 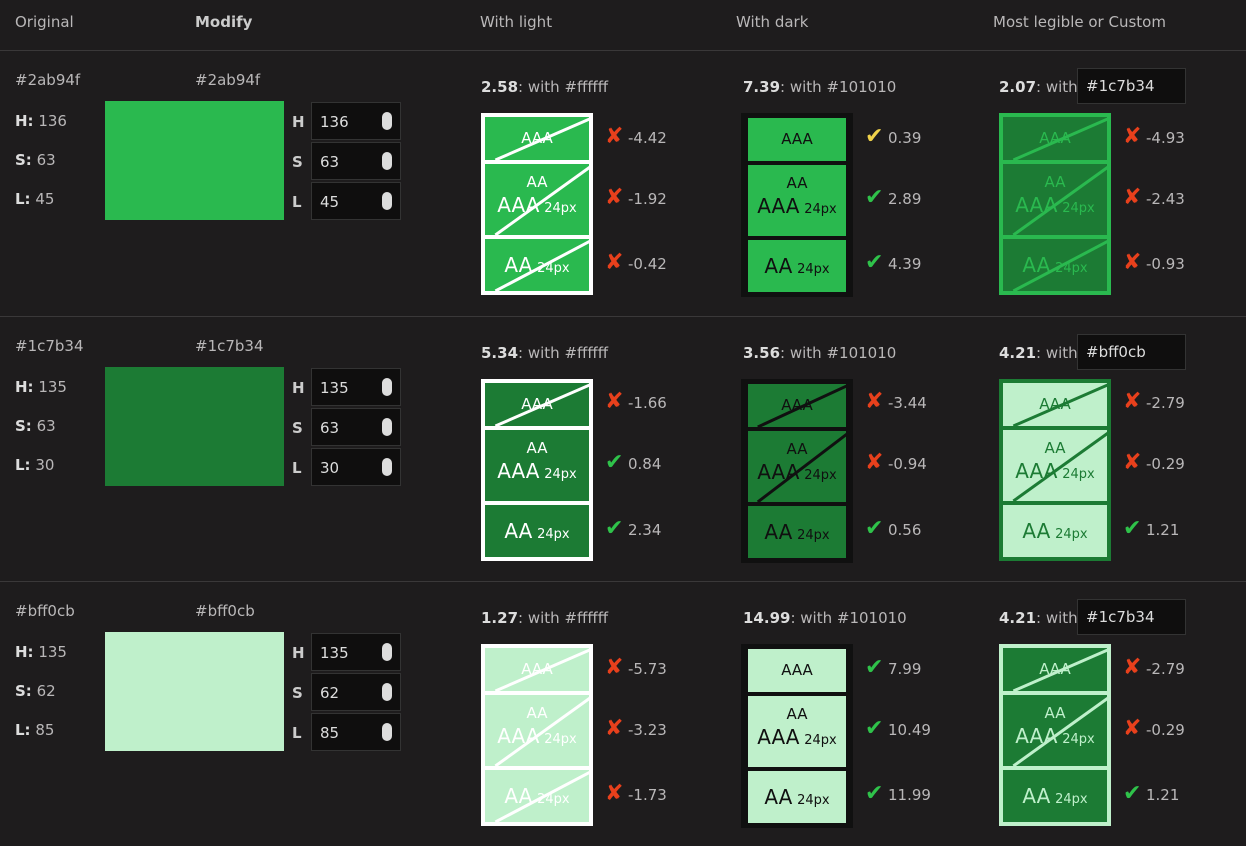 I want to click on hsl-input: 45, so click(x=356, y=201).